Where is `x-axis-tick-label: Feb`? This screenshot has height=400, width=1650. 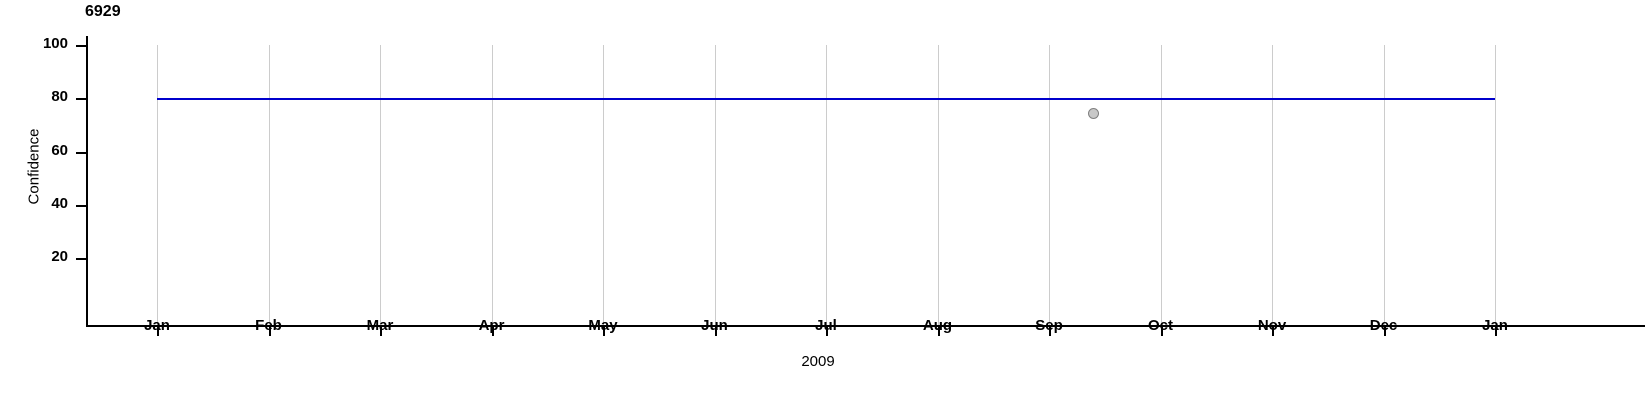
x-axis-tick-label: Feb is located at coordinates (268, 325).